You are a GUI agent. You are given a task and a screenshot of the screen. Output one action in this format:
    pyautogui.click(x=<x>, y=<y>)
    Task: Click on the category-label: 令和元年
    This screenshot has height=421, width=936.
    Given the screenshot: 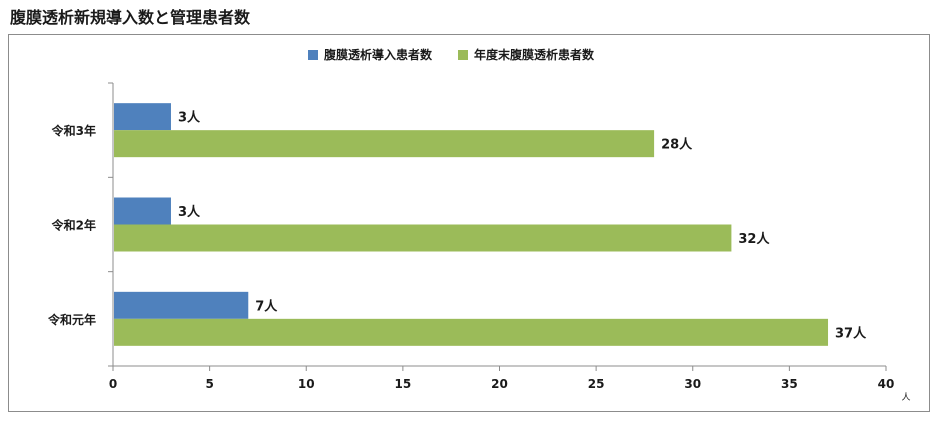 What is the action you would take?
    pyautogui.click(x=71, y=319)
    